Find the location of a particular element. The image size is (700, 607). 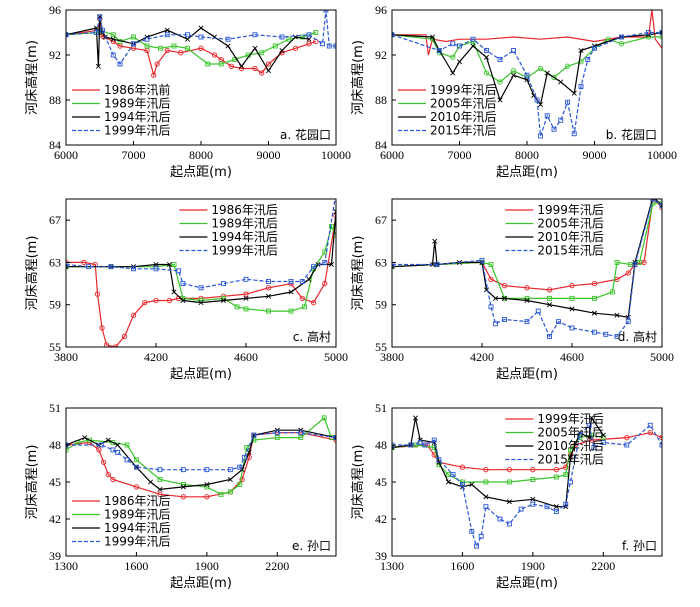

legend-label: 2010年汛后 is located at coordinates (463, 117).